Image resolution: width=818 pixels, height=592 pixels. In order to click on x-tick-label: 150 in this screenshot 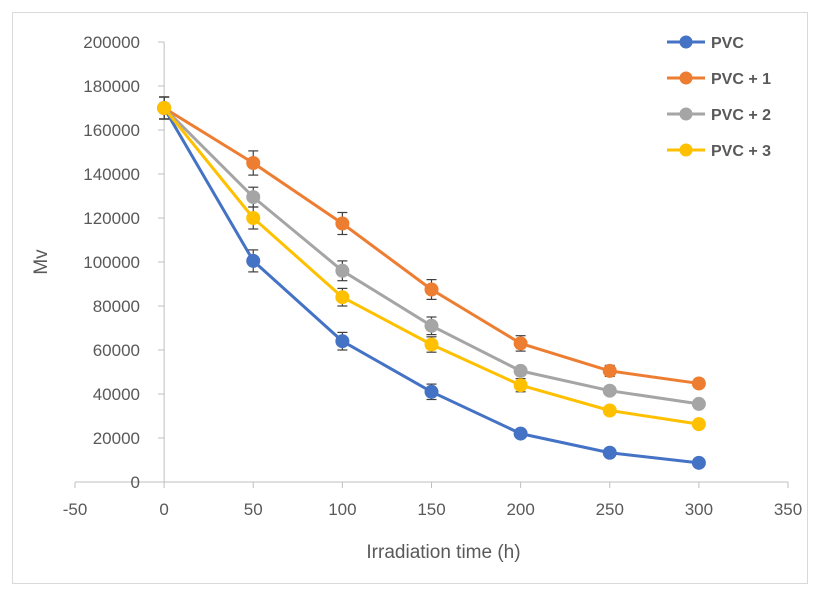, I will do `click(431, 509)`.